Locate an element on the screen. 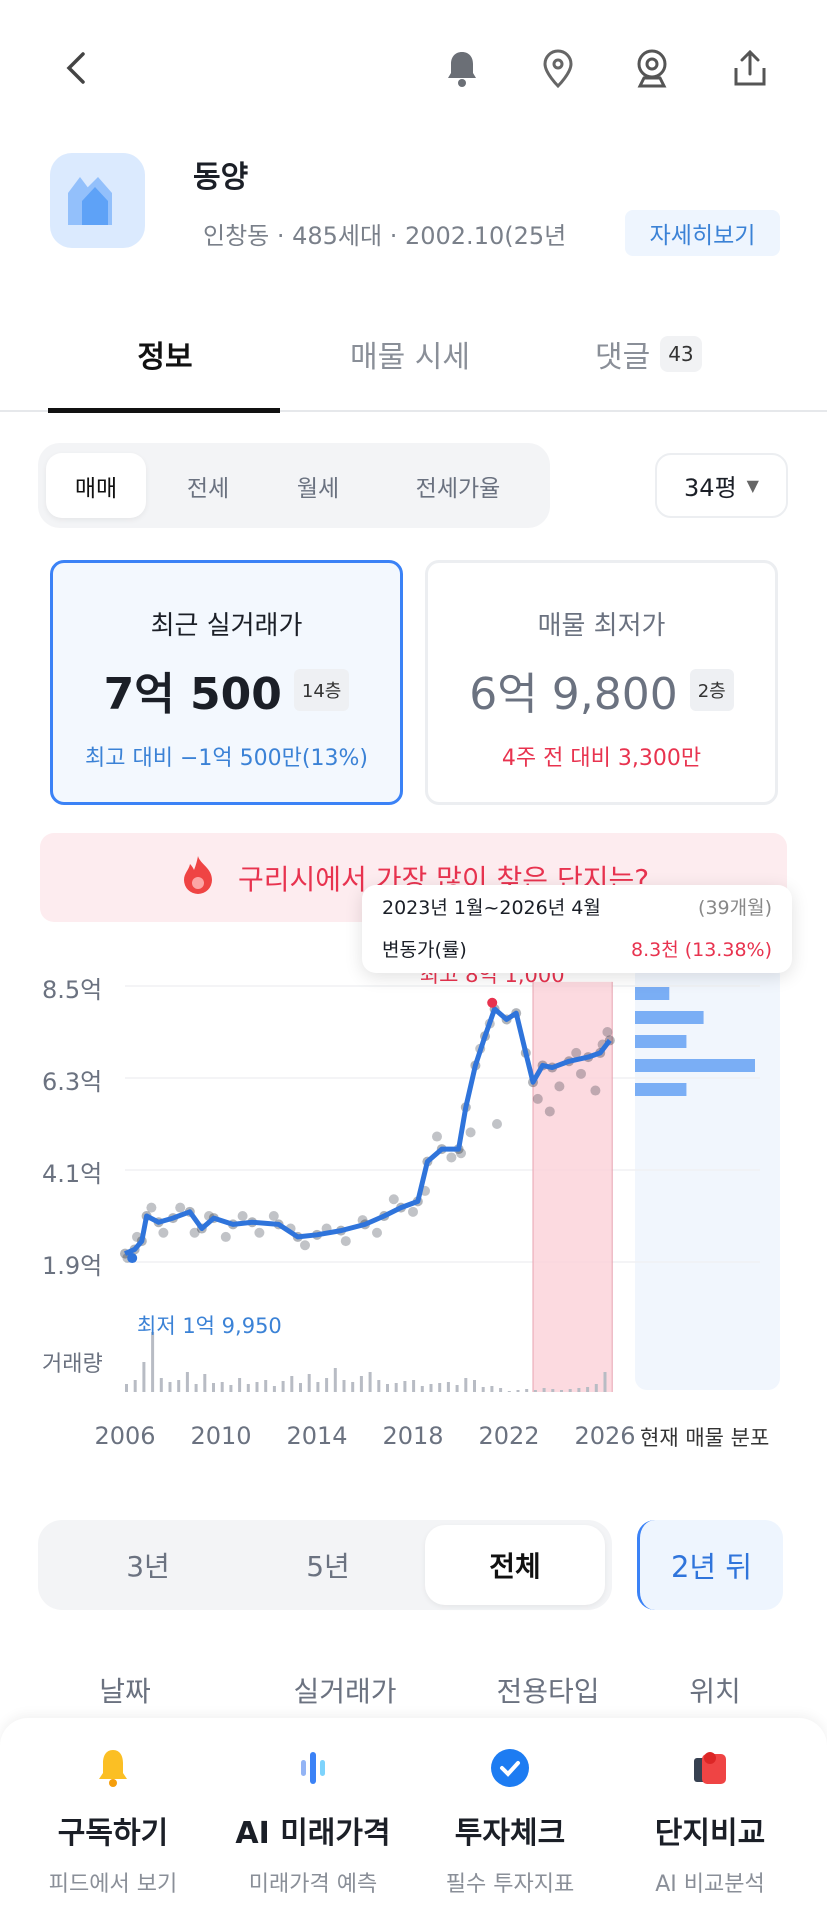 The height and width of the screenshot is (1924, 827). period-segment: 3년 5년 전체 is located at coordinates (325, 1565).